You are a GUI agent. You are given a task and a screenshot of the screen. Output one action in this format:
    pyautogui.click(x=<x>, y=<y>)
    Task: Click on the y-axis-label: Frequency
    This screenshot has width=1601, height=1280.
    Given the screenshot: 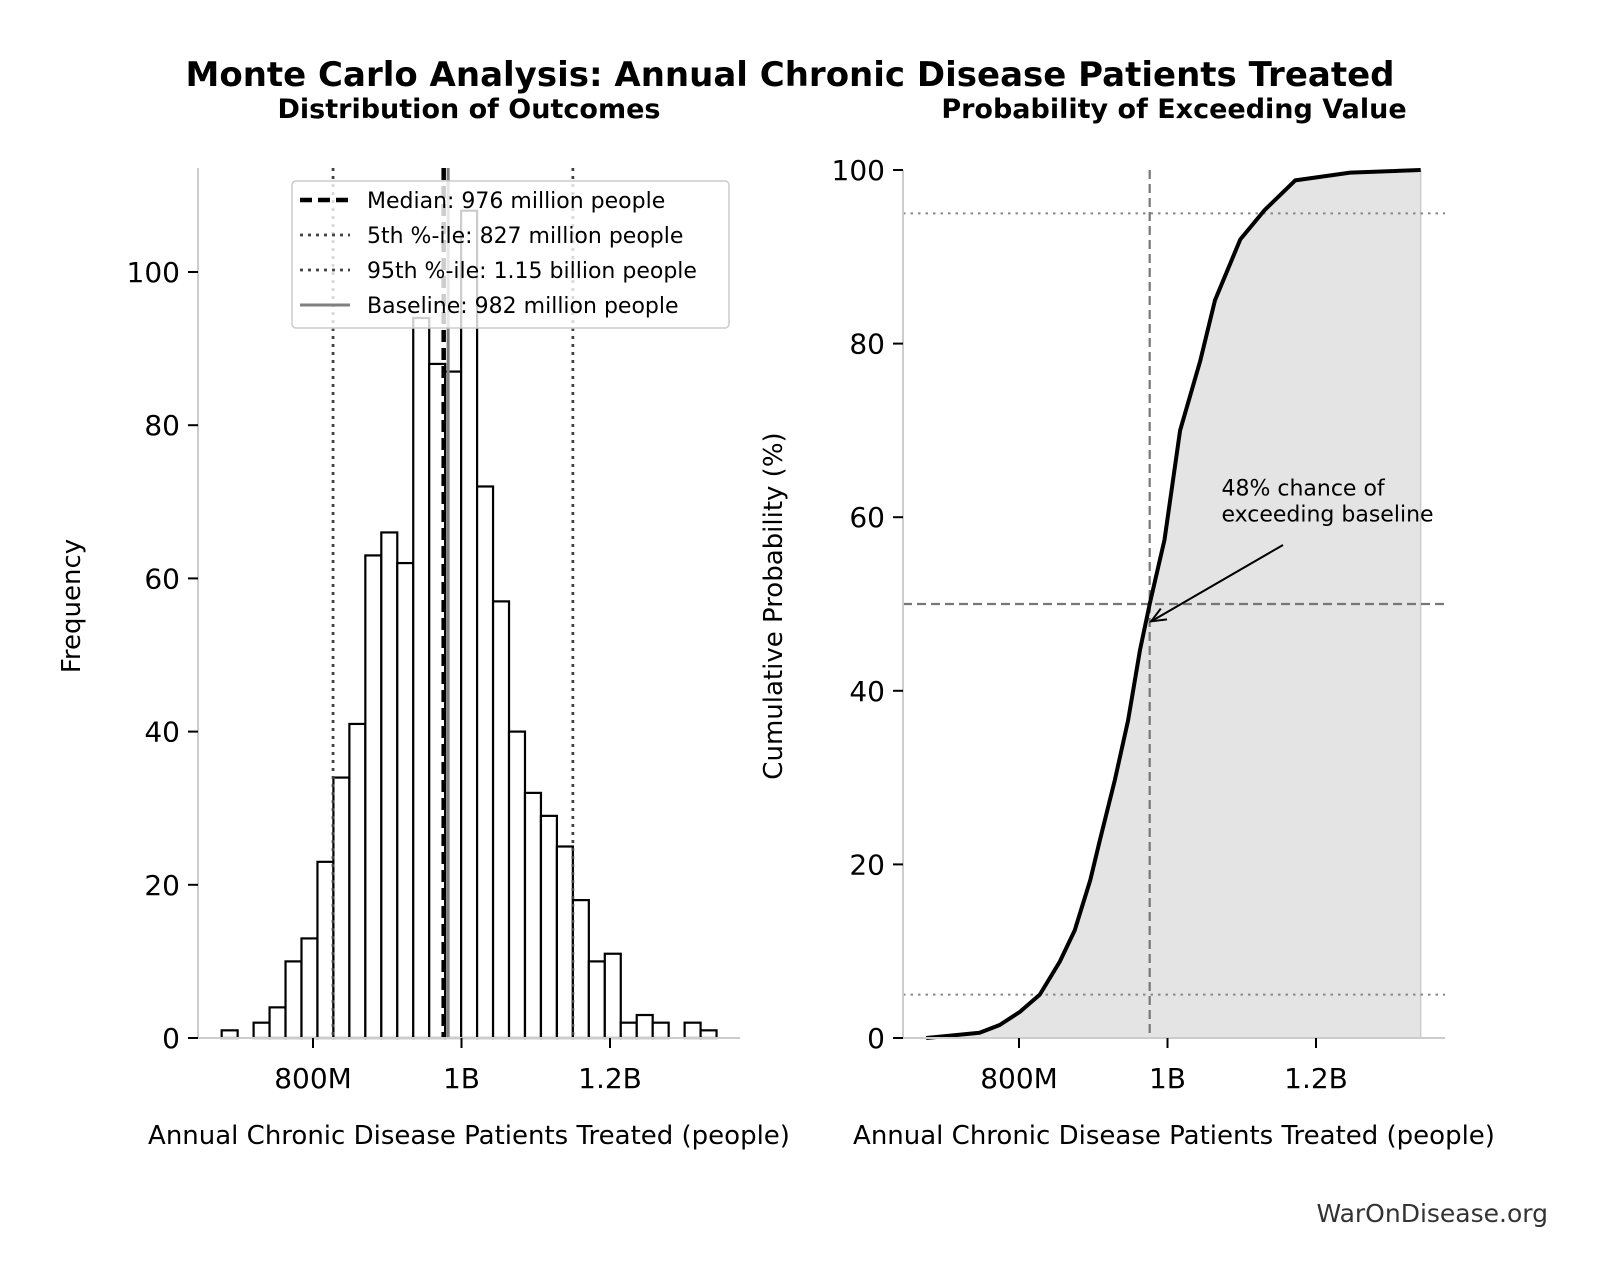 What is the action you would take?
    pyautogui.click(x=72, y=606)
    